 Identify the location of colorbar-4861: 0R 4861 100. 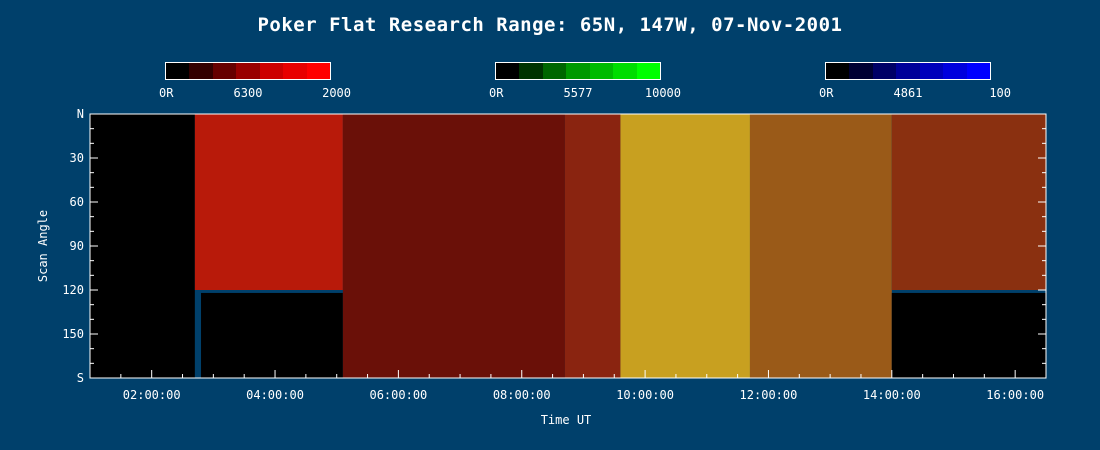
(915, 81).